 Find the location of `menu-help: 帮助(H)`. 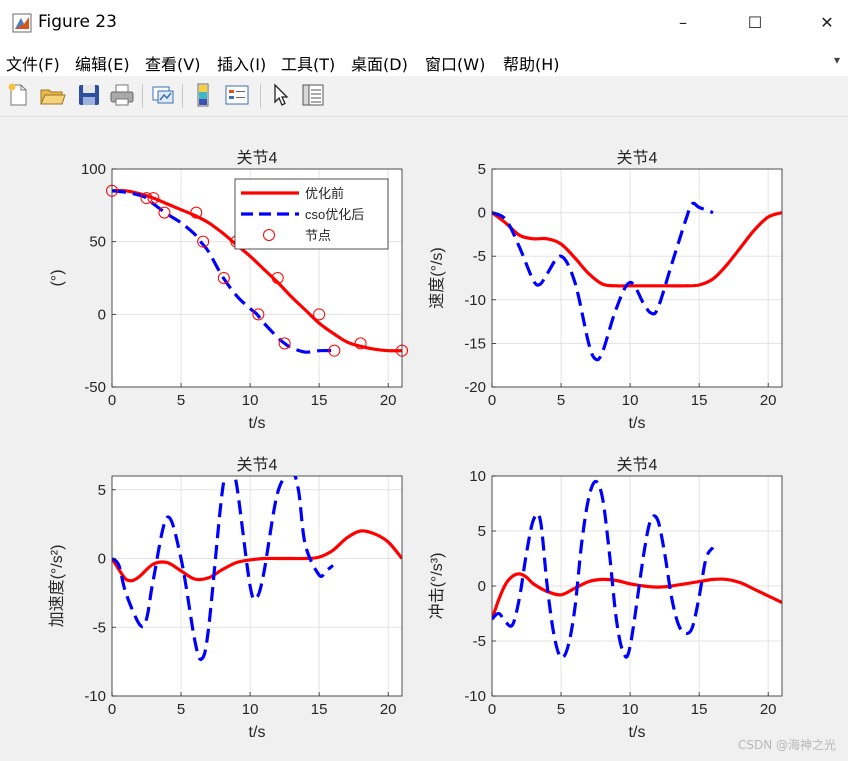

menu-help: 帮助(H) is located at coordinates (531, 64).